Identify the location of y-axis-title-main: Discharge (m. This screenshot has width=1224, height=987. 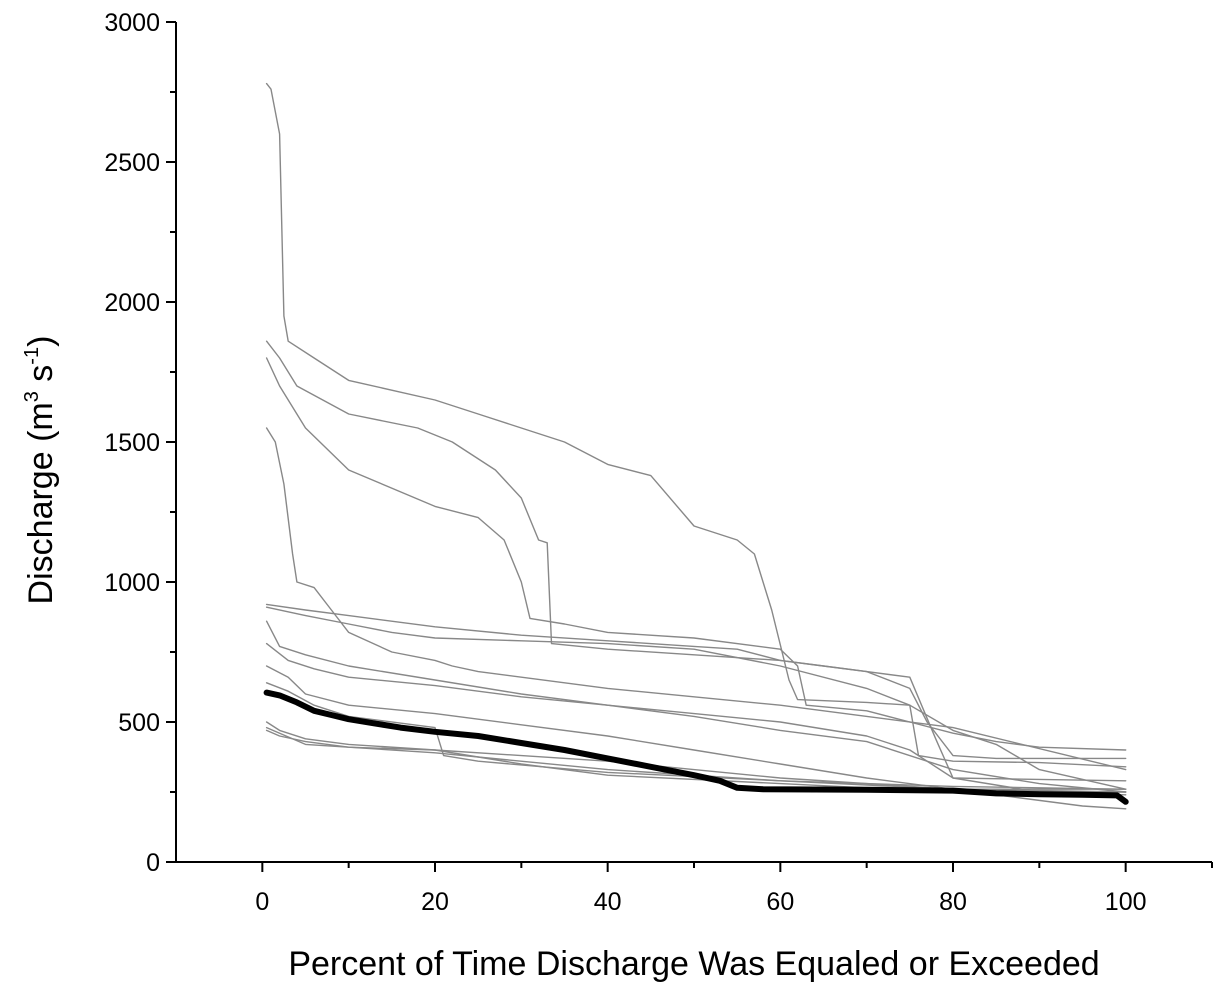
(41, 503).